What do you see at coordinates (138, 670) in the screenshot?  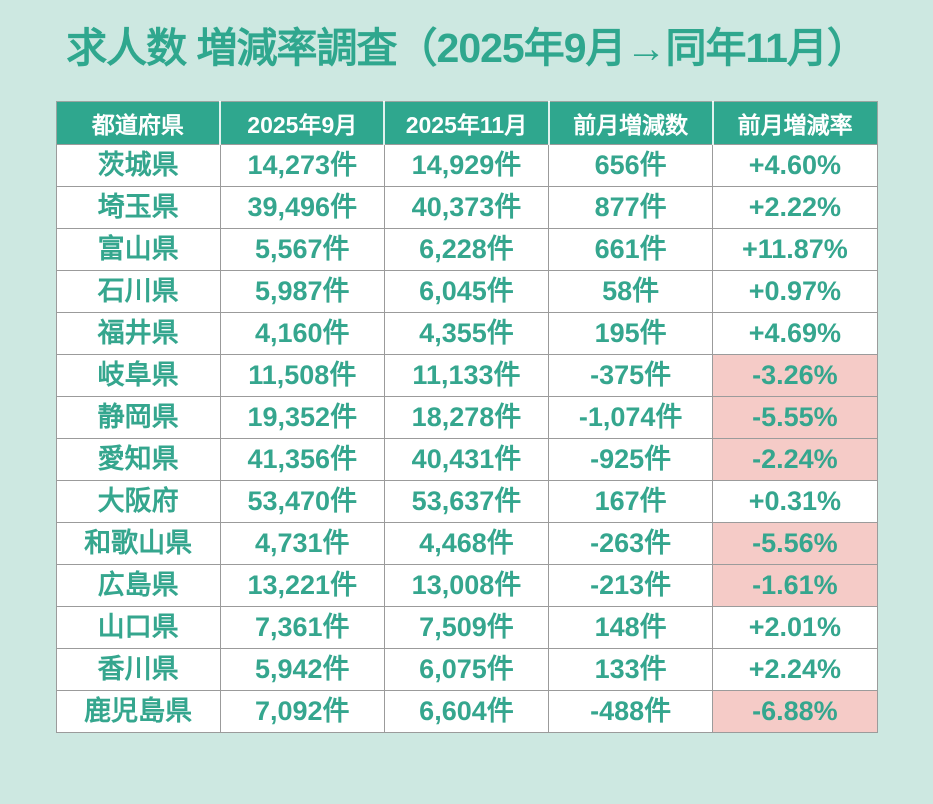 I see `cell-prefecture: 香川県` at bounding box center [138, 670].